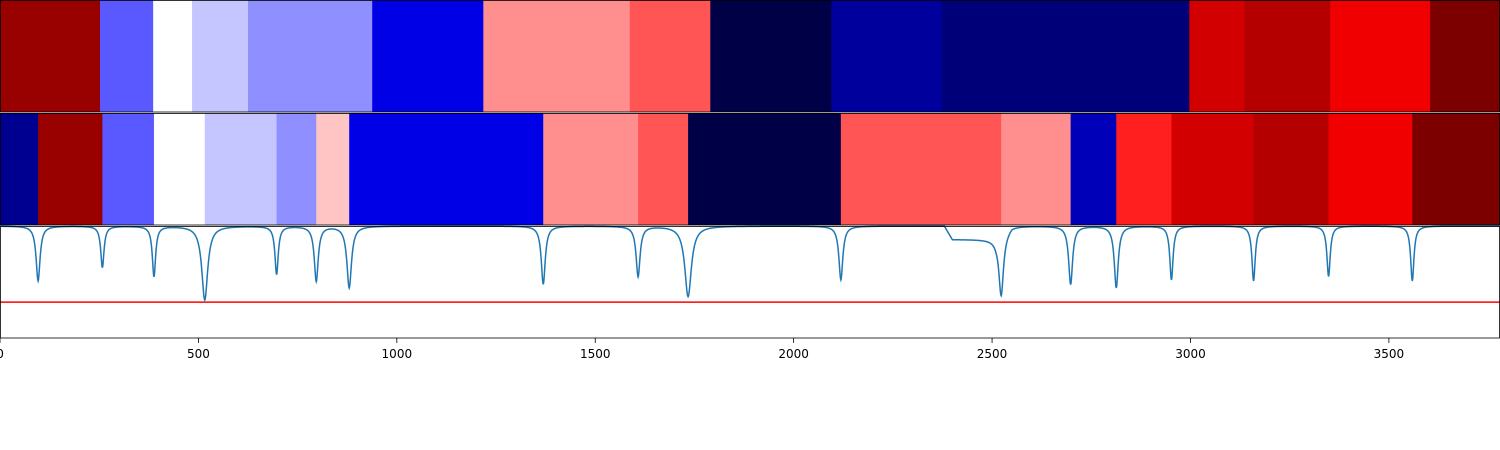  What do you see at coordinates (992, 354) in the screenshot?
I see `x-tick-label-2500: 2500` at bounding box center [992, 354].